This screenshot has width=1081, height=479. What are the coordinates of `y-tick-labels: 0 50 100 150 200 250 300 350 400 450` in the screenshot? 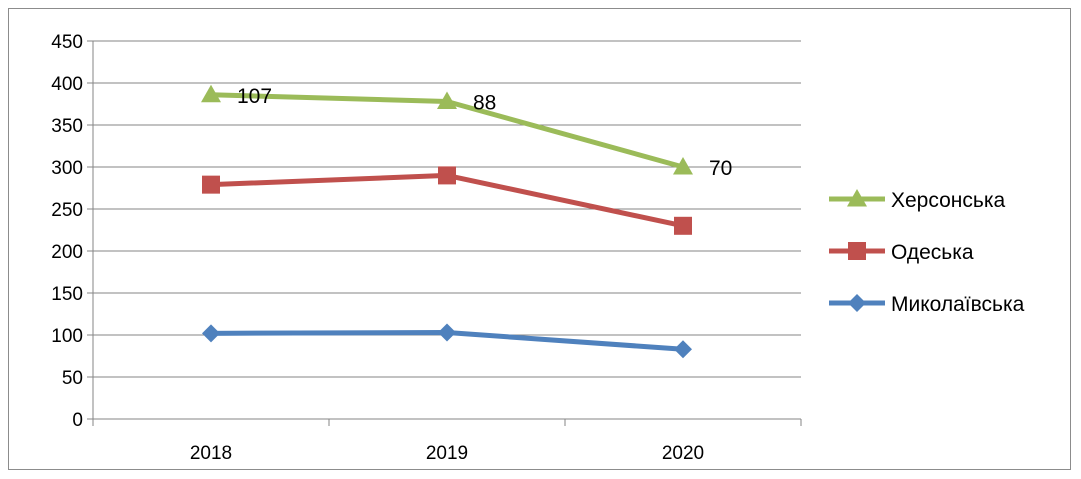 It's located at (67, 231).